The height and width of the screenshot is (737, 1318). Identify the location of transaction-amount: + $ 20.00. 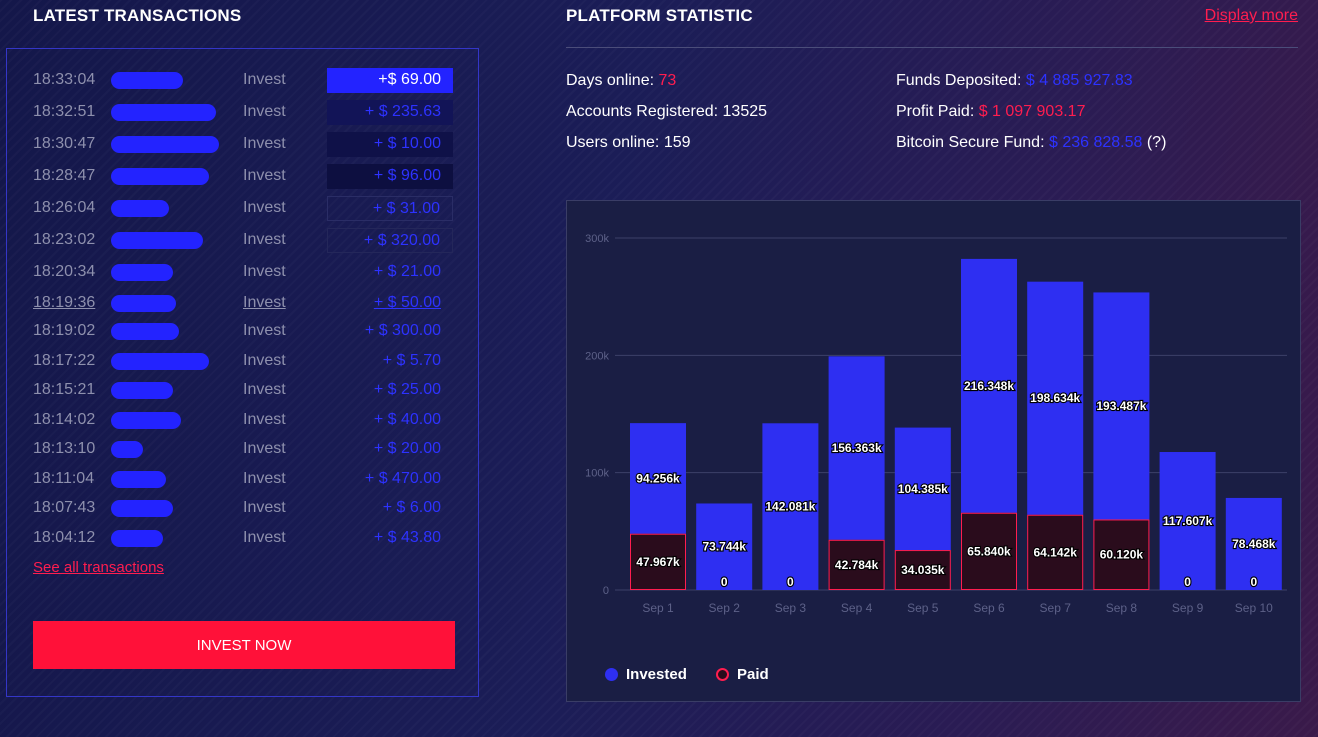
(407, 448).